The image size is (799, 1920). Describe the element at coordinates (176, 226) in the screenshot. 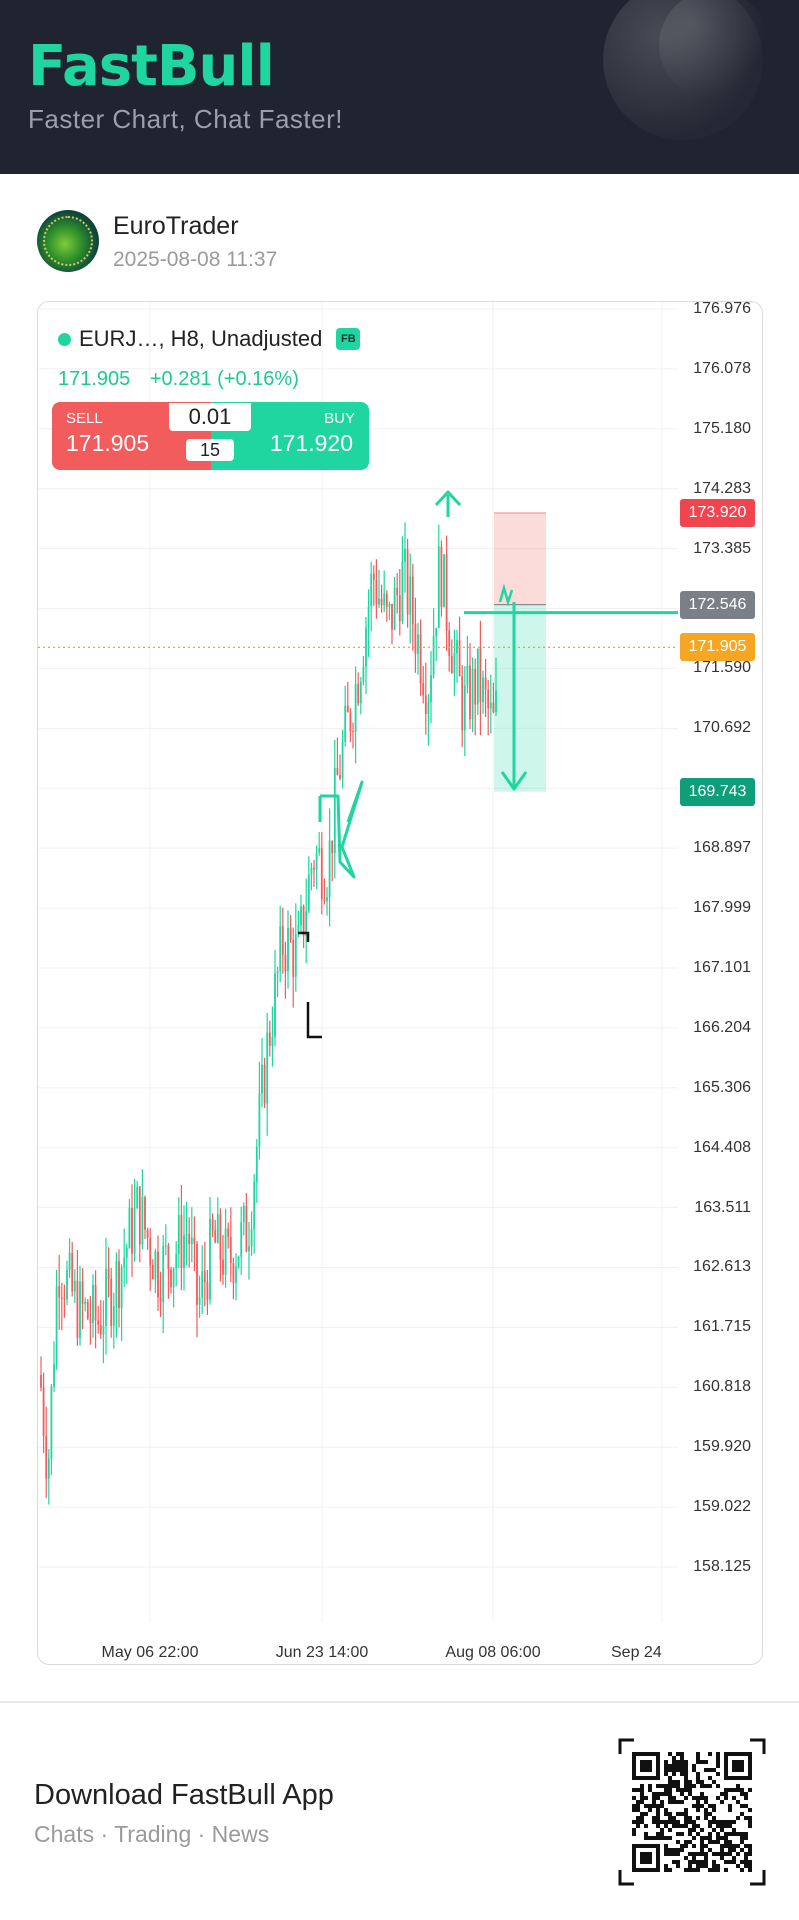

I see `author-name: EuroTrader` at that location.